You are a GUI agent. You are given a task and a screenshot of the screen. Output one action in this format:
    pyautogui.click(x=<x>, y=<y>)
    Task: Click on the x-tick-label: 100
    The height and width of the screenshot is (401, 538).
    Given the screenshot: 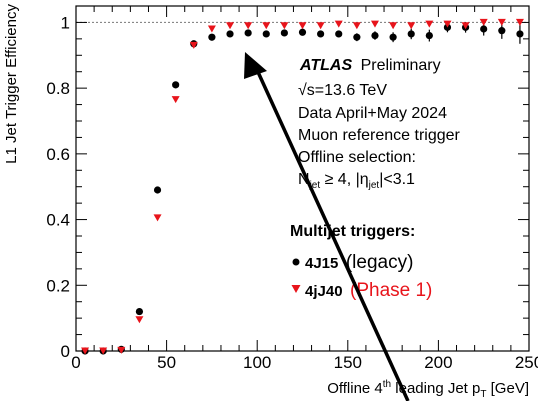 What is the action you would take?
    pyautogui.click(x=257, y=362)
    